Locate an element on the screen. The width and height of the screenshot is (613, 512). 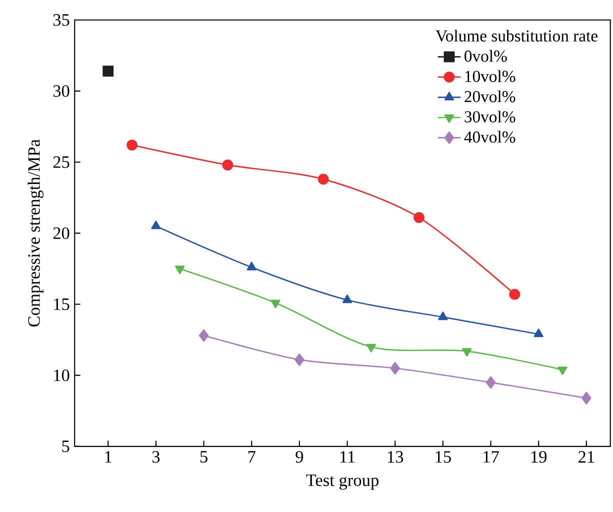
x-tick-label: 3 is located at coordinates (156, 456).